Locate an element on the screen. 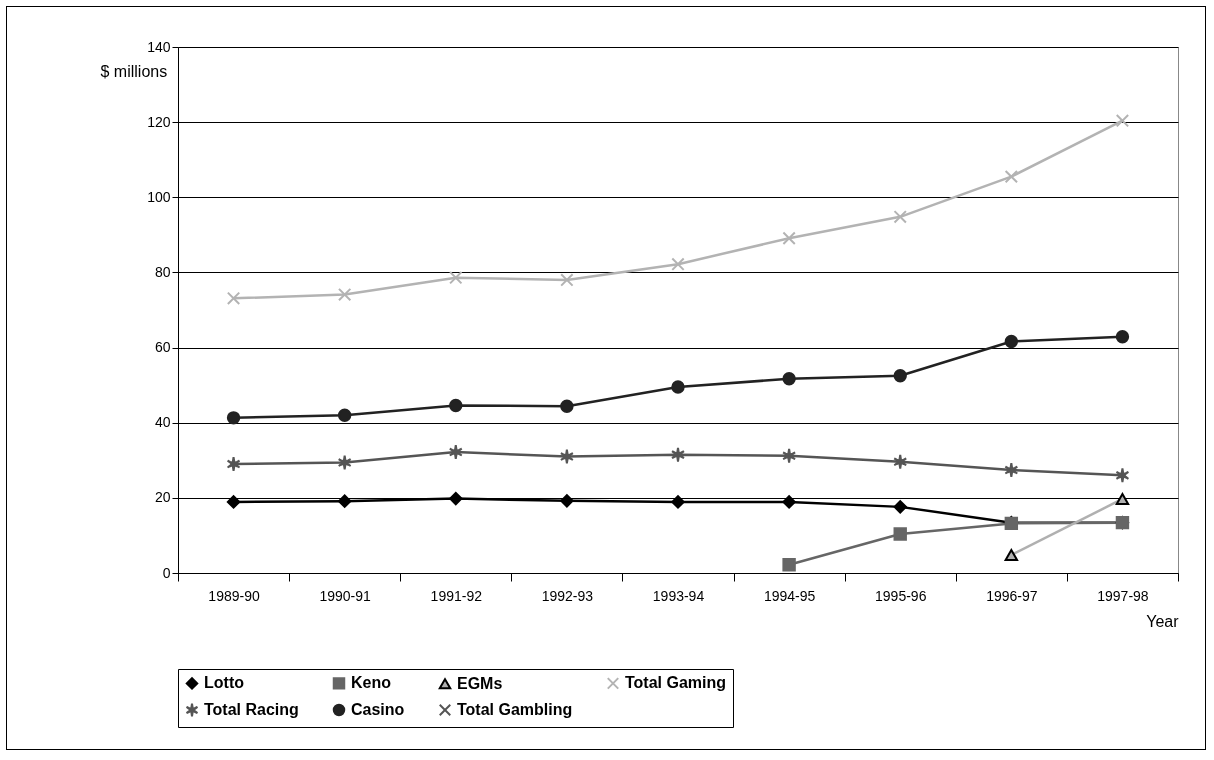  x-tick-label: 1994-95 is located at coordinates (789, 595).